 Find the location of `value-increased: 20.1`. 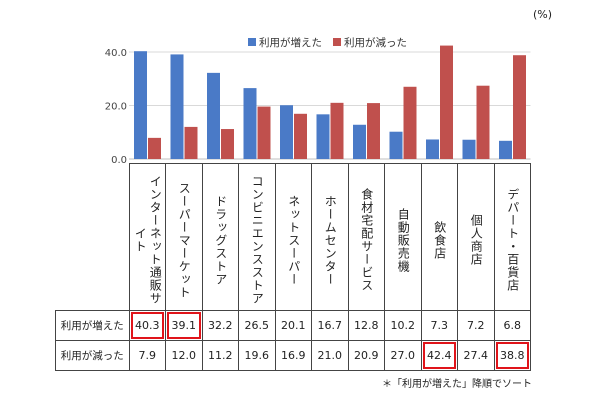

value-increased: 20.1 is located at coordinates (293, 325).